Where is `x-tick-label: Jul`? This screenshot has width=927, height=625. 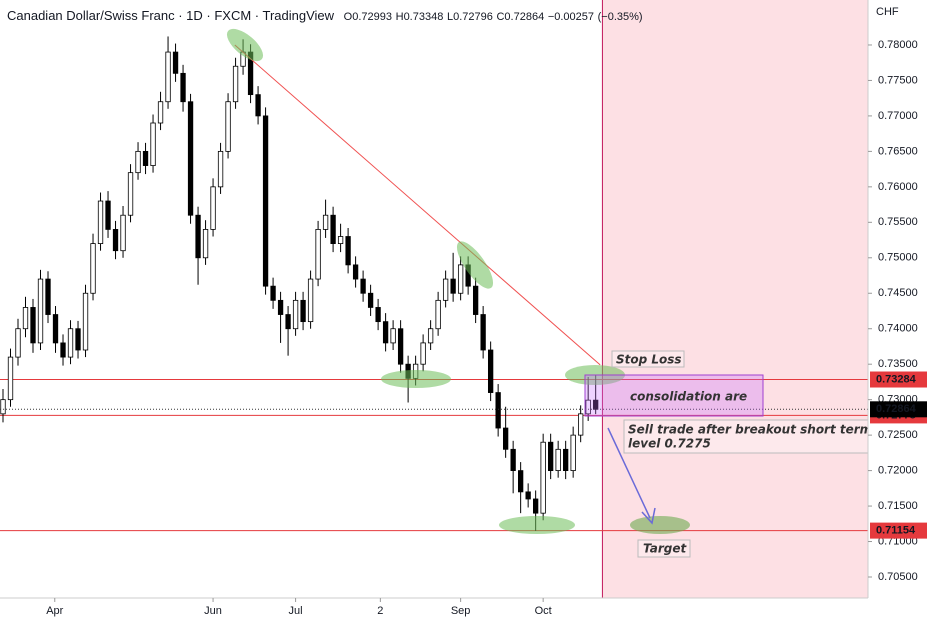
x-tick-label: Jul is located at coordinates (296, 611).